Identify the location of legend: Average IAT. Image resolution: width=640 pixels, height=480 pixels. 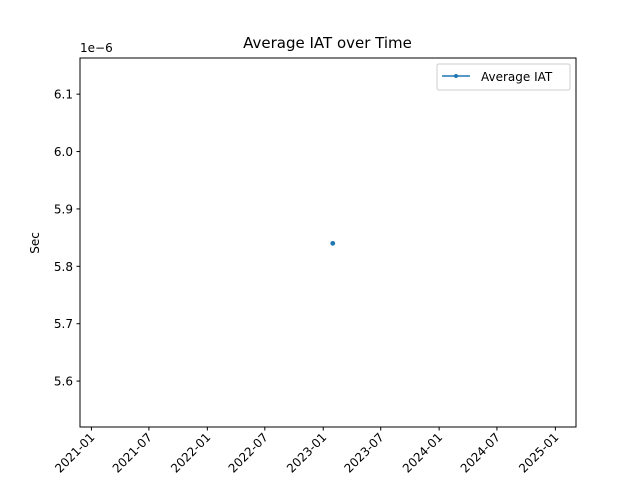
(503, 77).